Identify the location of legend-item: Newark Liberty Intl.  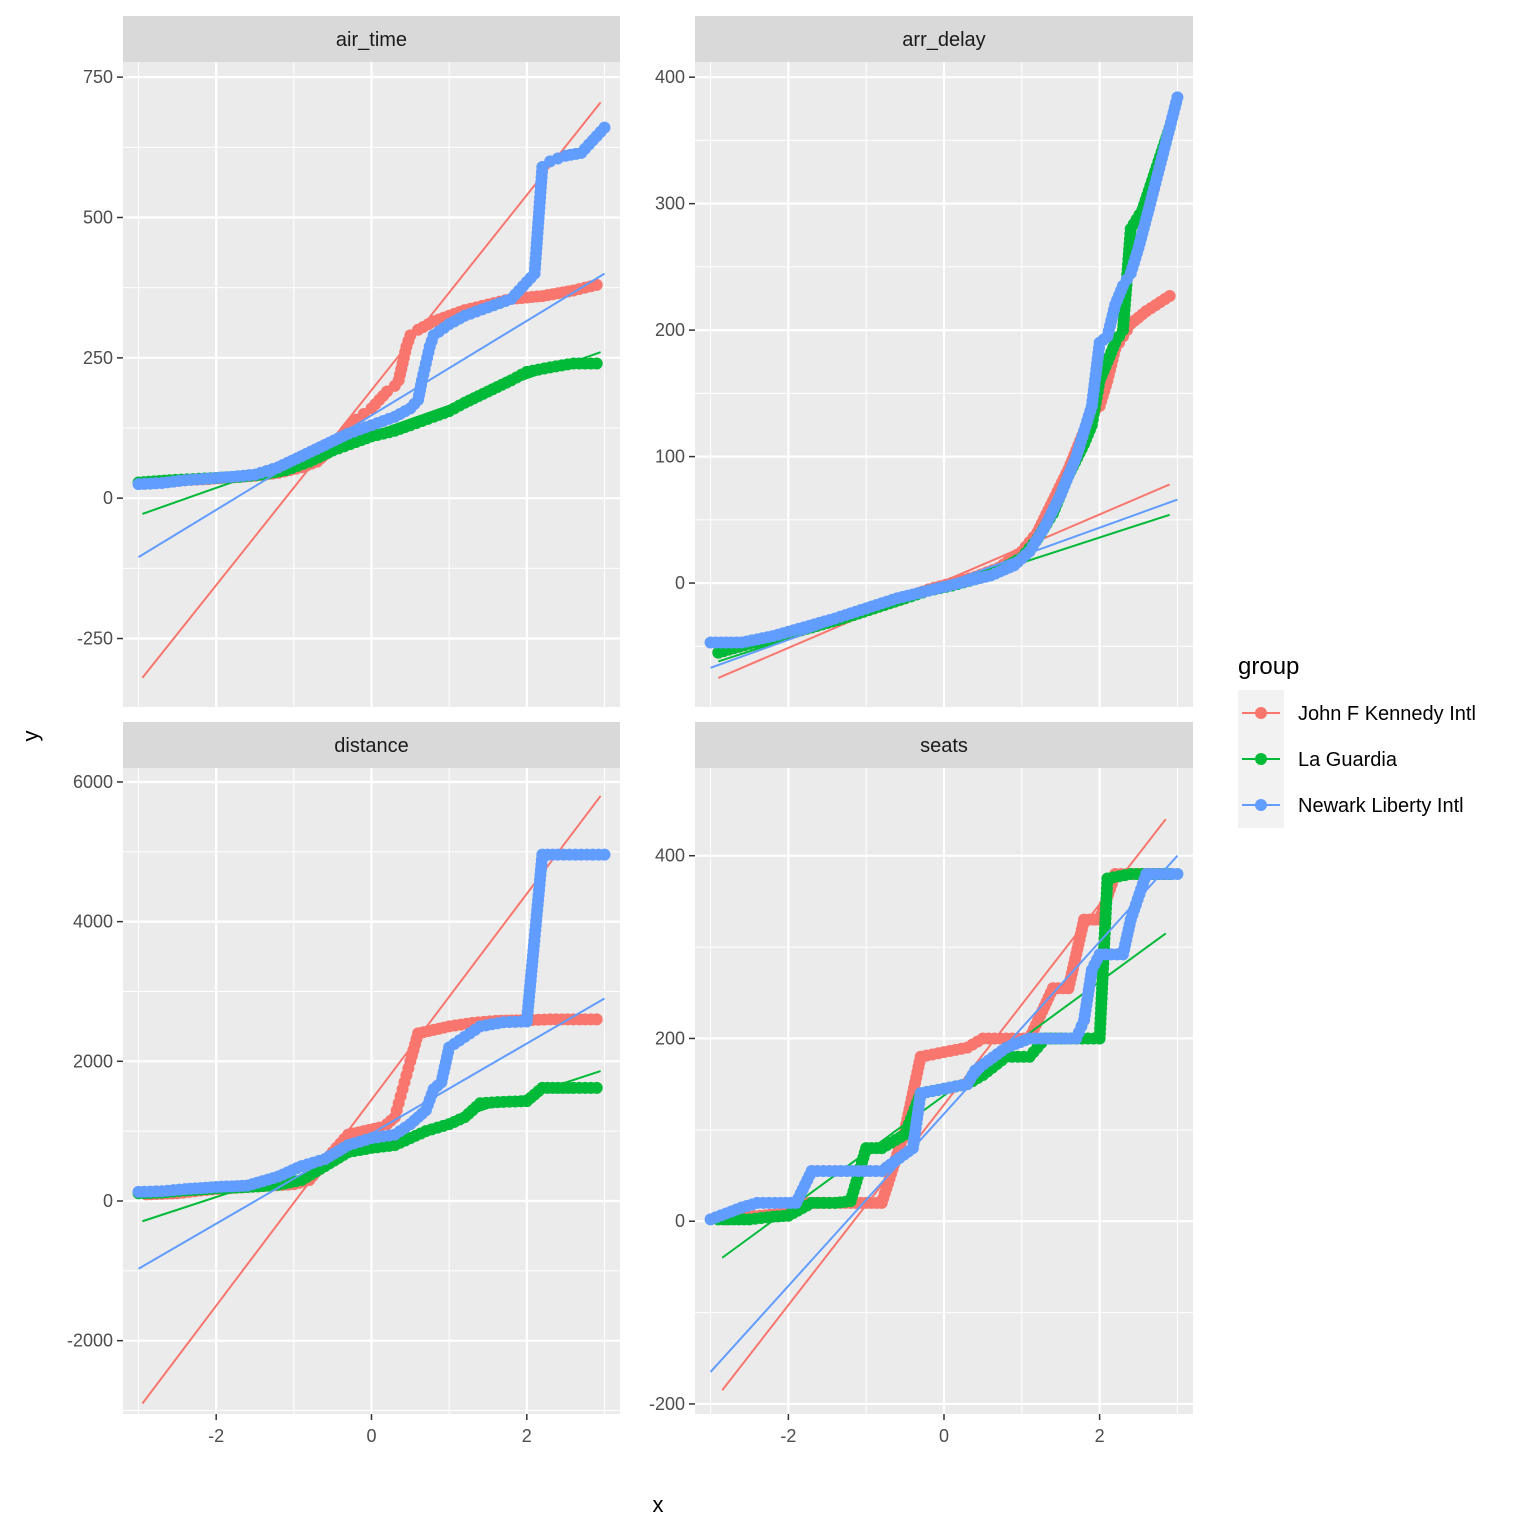
(1353, 806).